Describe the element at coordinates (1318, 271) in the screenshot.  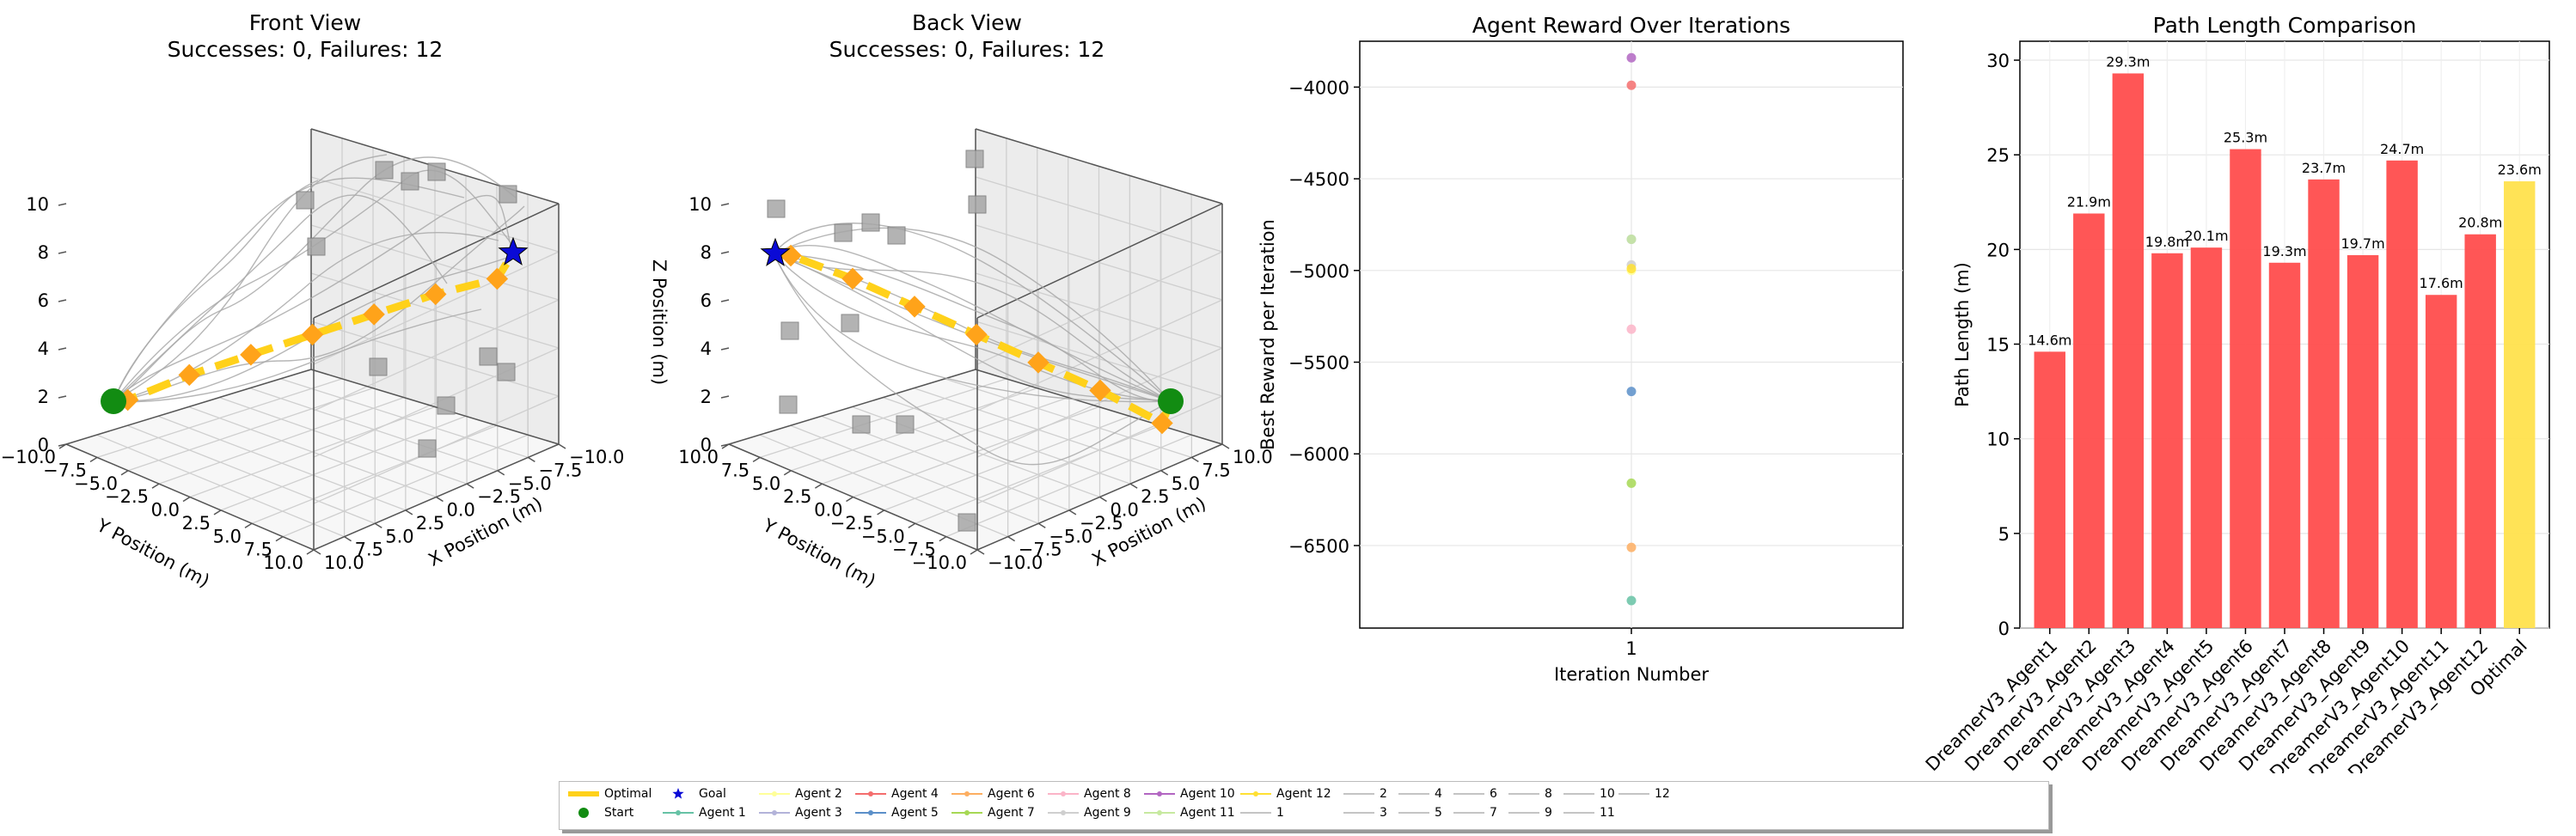
I see `reward-ytick-label: −5000` at that location.